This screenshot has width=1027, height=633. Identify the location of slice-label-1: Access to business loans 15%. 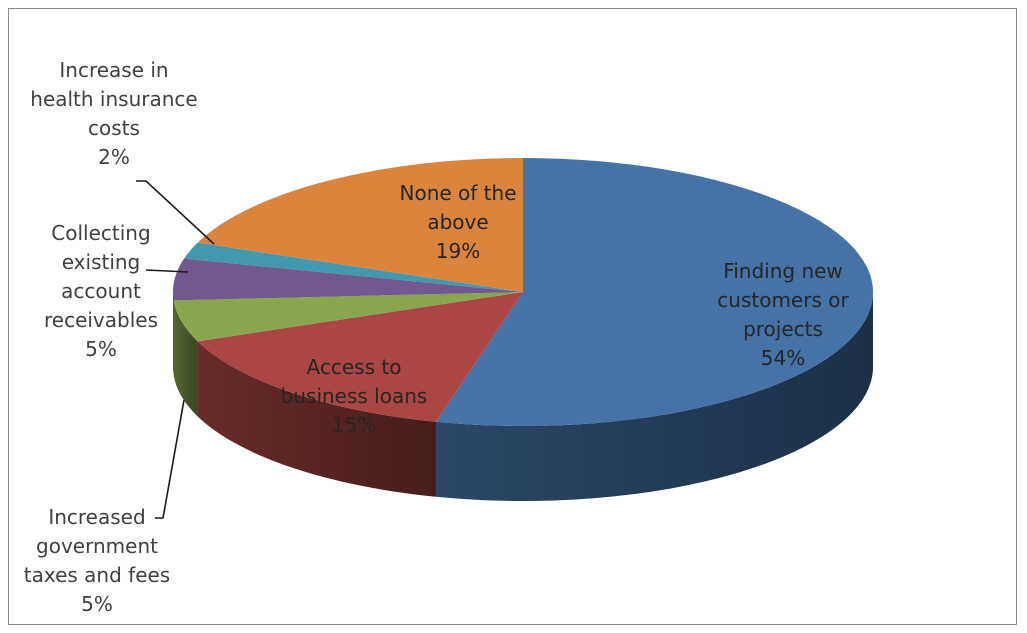
(354, 396).